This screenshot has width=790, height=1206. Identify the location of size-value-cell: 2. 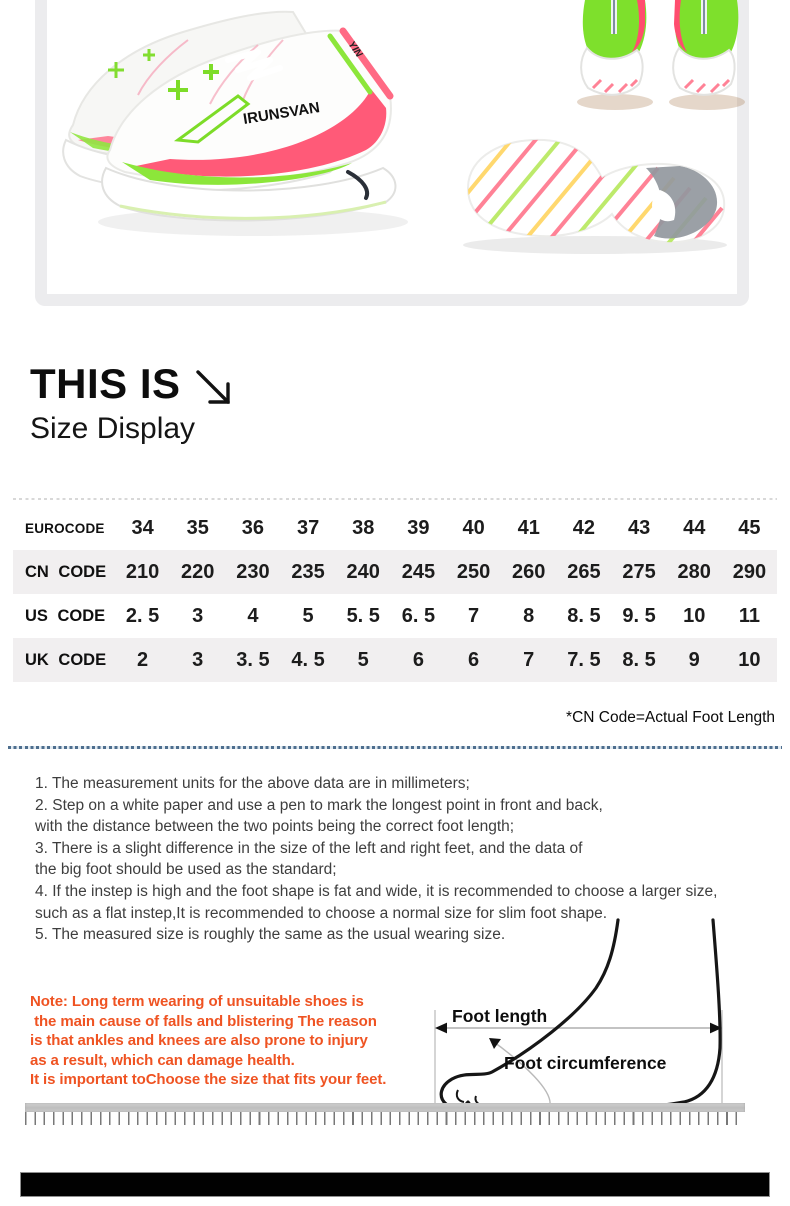
(143, 659).